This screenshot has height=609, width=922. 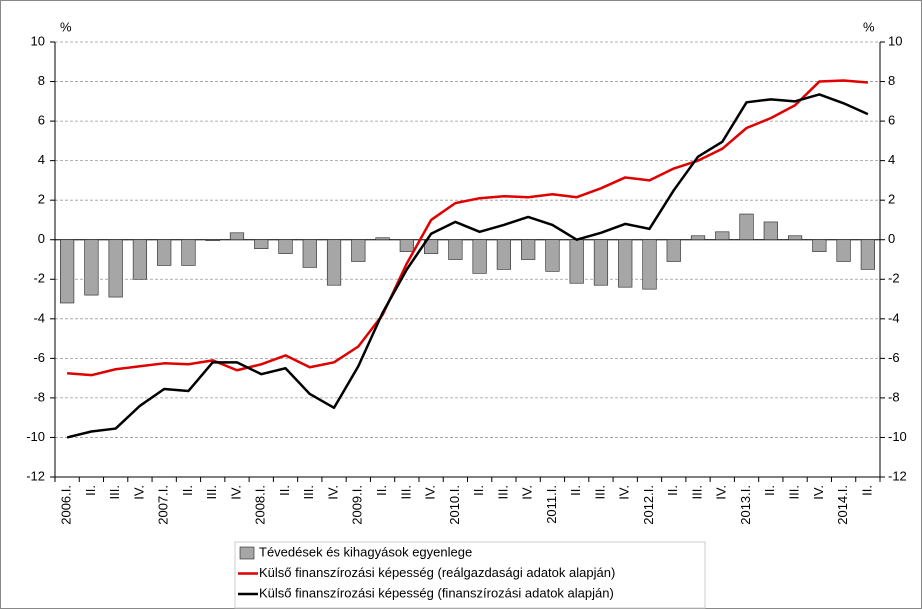 I want to click on y-tick-label: 6, so click(x=41, y=120).